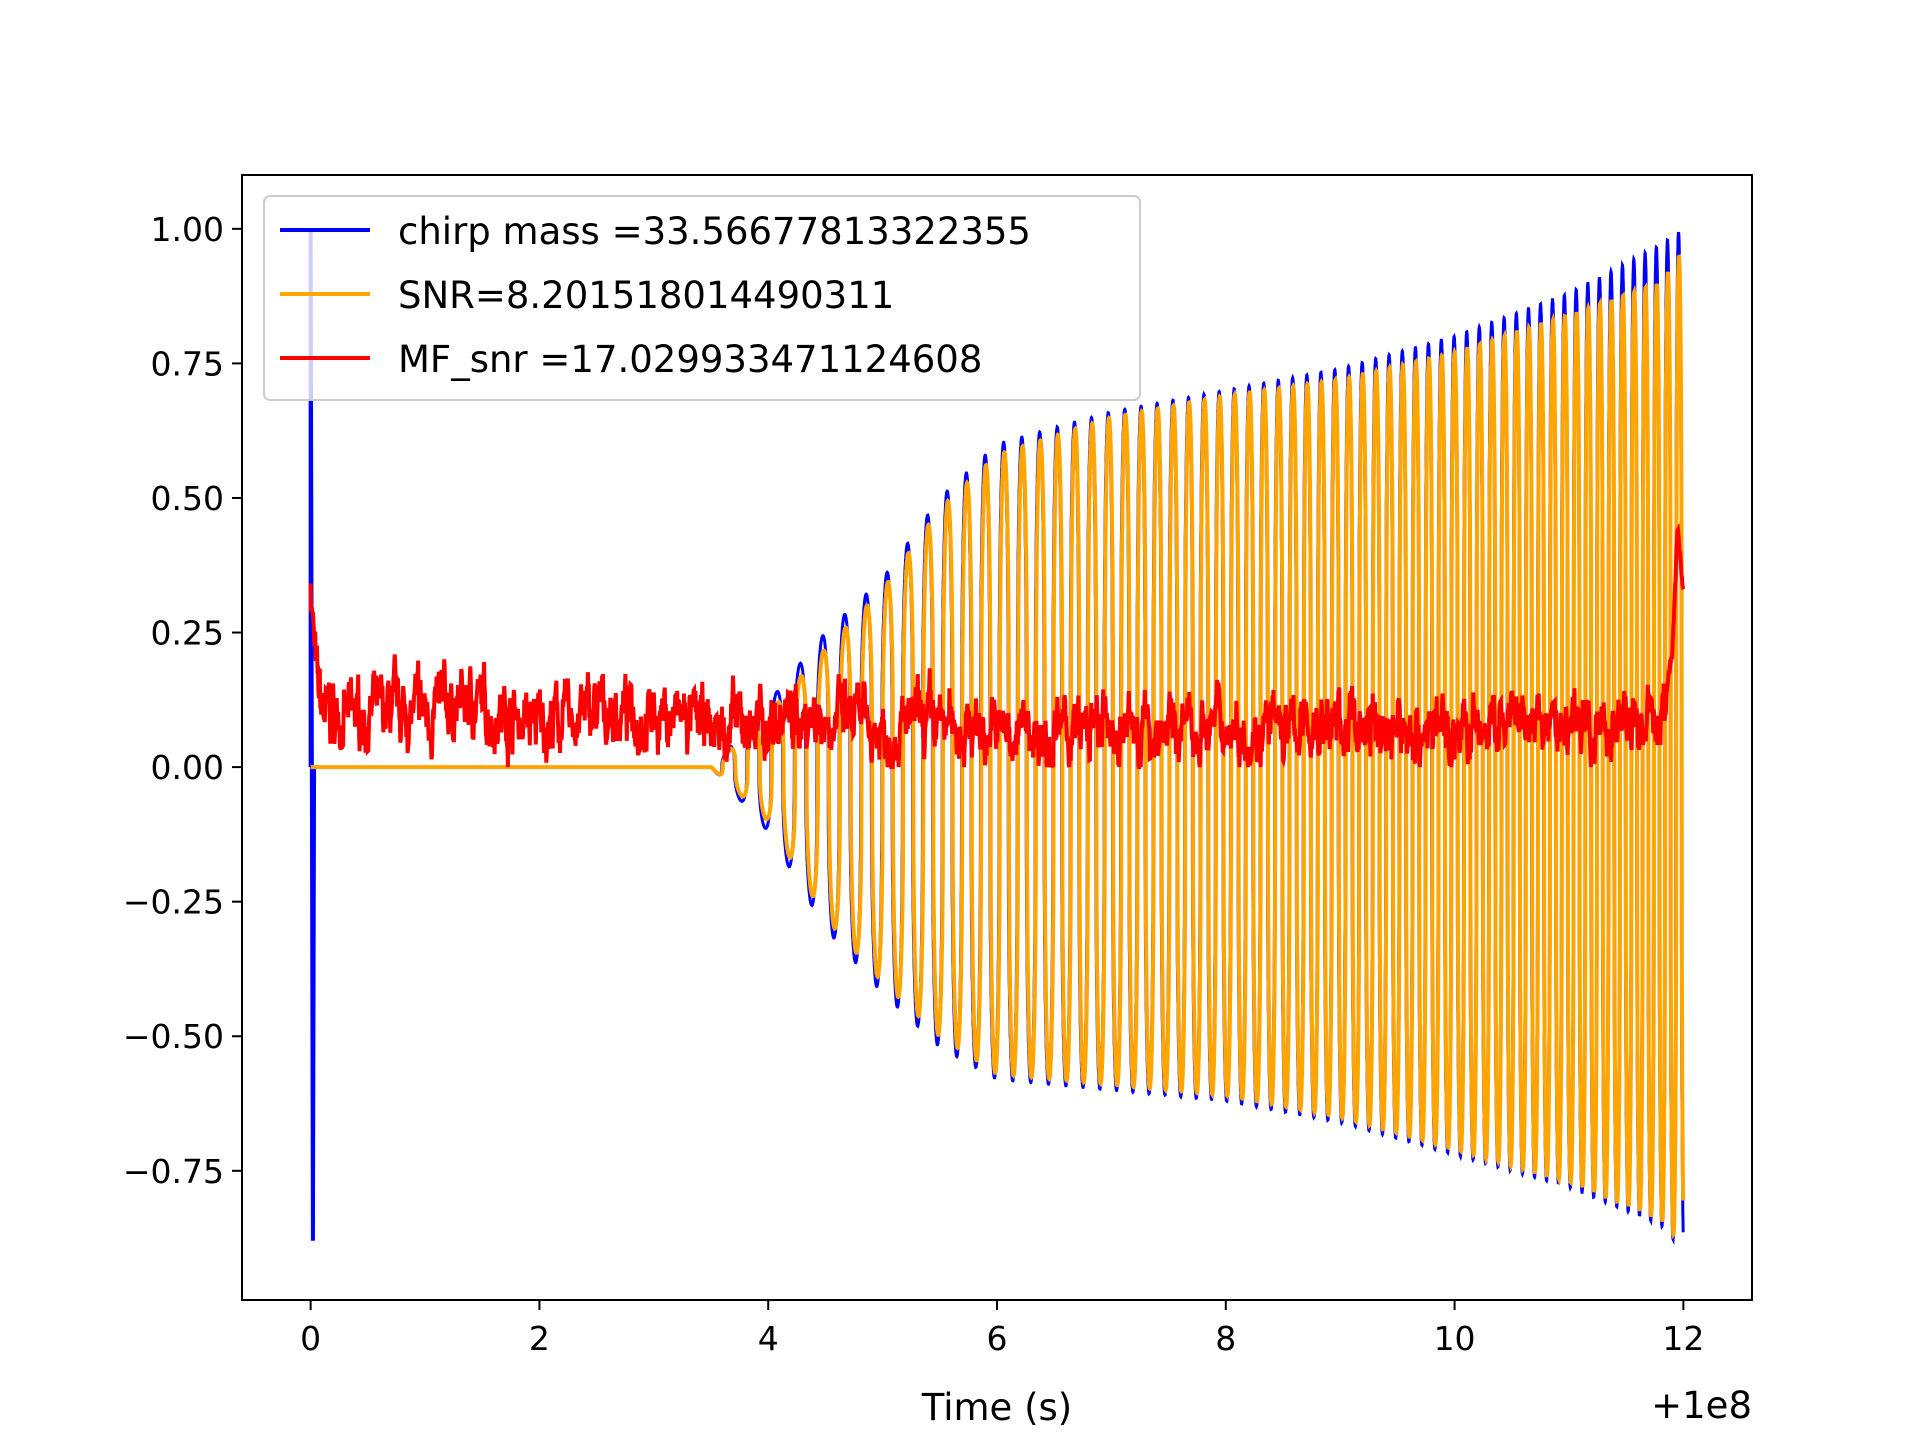 Image resolution: width=1920 pixels, height=1440 pixels. What do you see at coordinates (646, 295) in the screenshot?
I see `legend-label-snr: SNR=8.201518014490311` at bounding box center [646, 295].